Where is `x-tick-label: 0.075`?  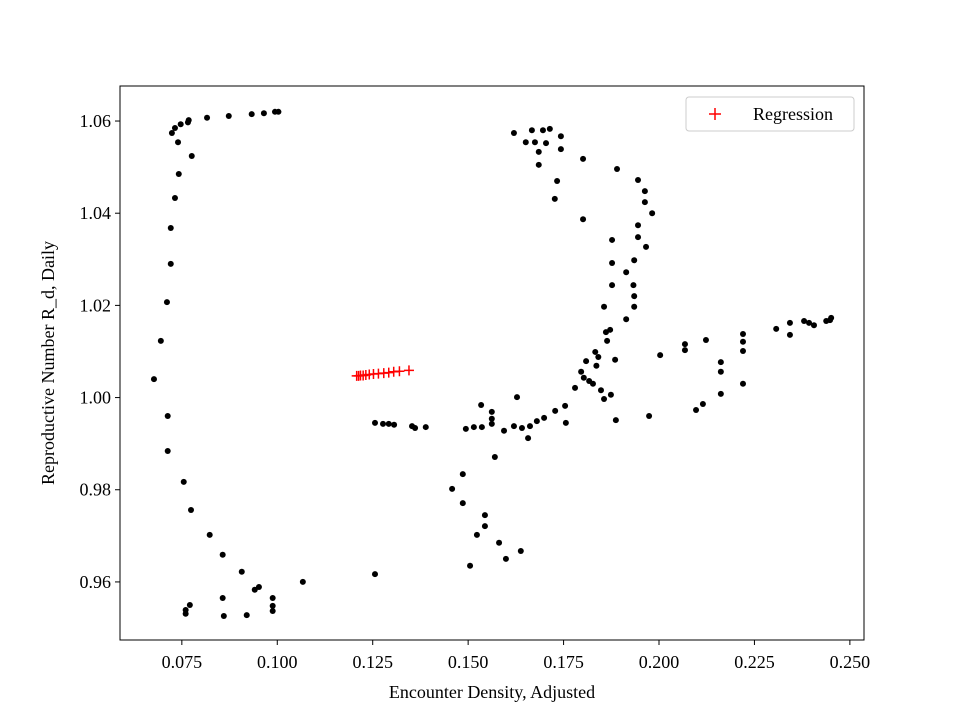
x-tick-label: 0.075 is located at coordinates (182, 662).